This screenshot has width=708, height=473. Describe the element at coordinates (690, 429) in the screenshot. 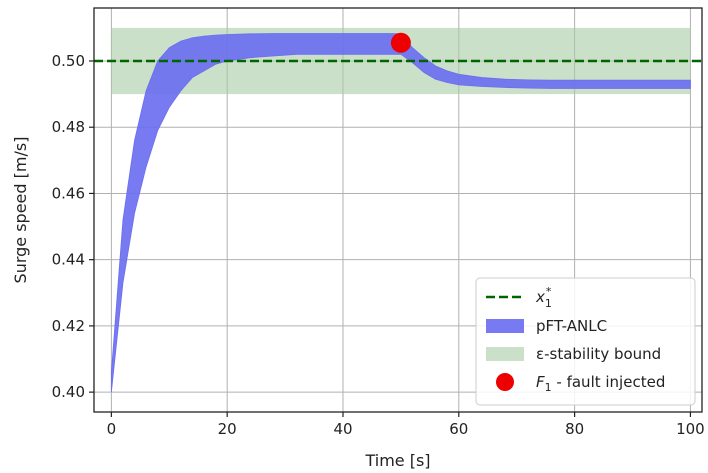

I see `x-tick-label: 100` at that location.